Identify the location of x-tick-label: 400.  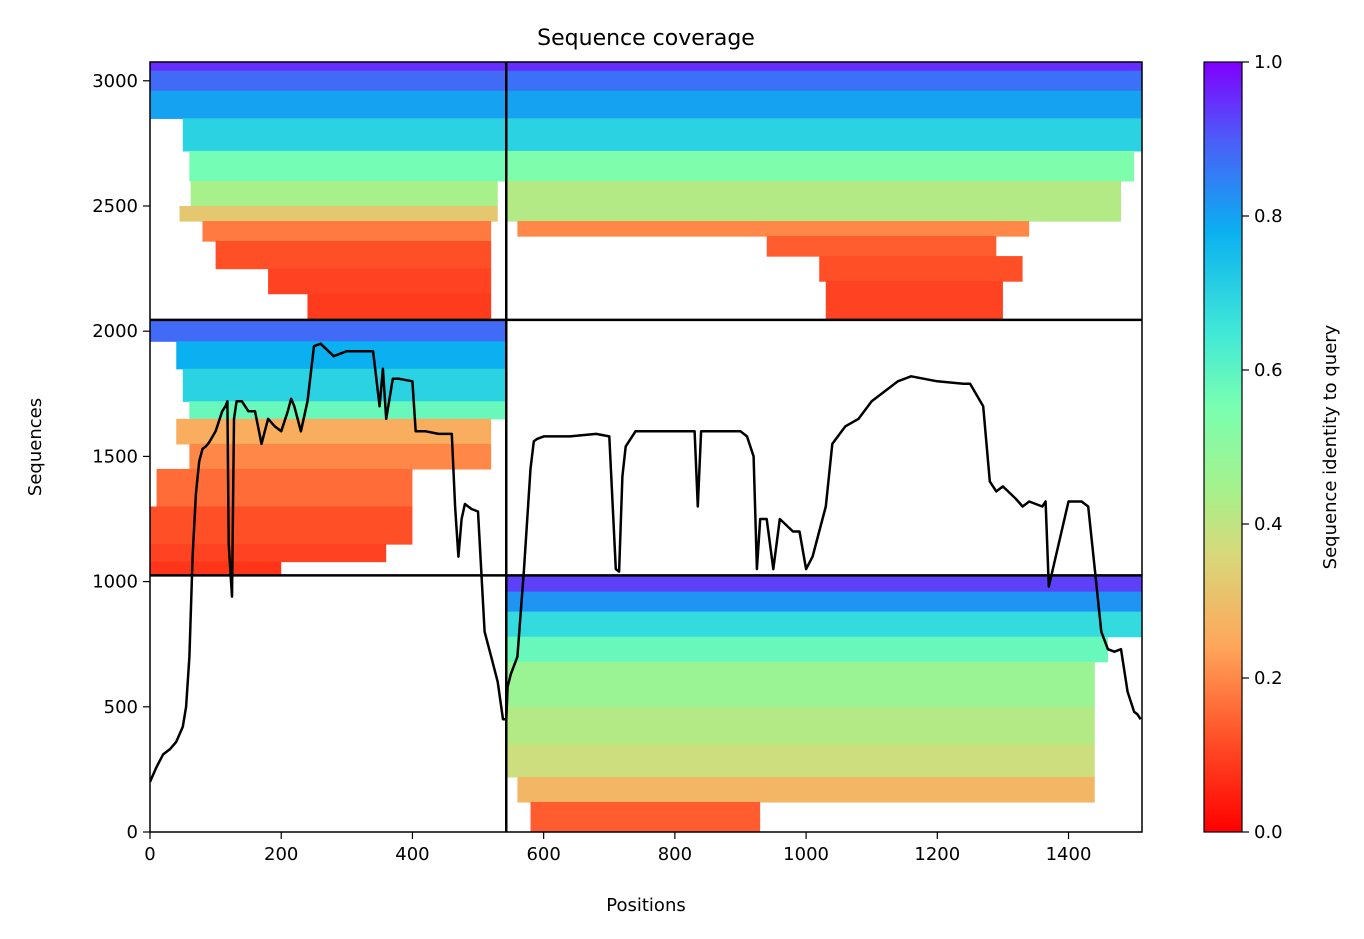
(412, 854).